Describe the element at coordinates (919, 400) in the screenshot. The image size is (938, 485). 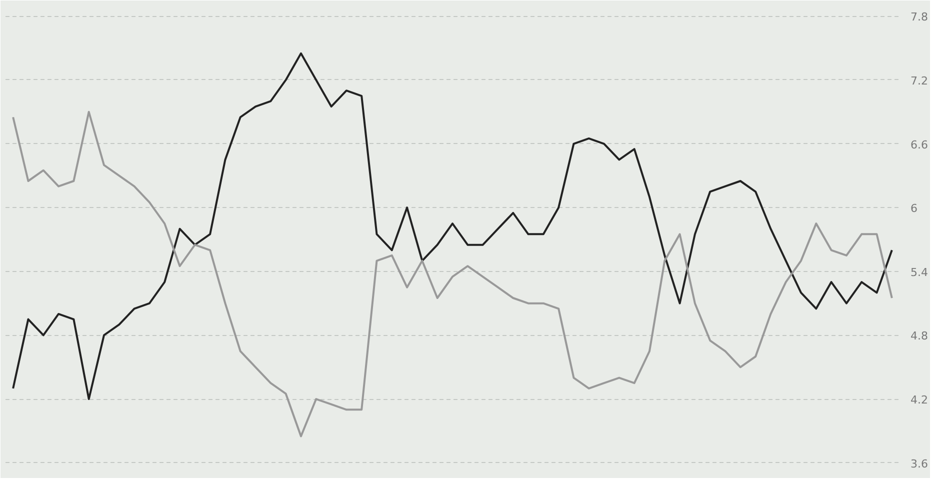
I see `y-tick-label: 4.2` at that location.